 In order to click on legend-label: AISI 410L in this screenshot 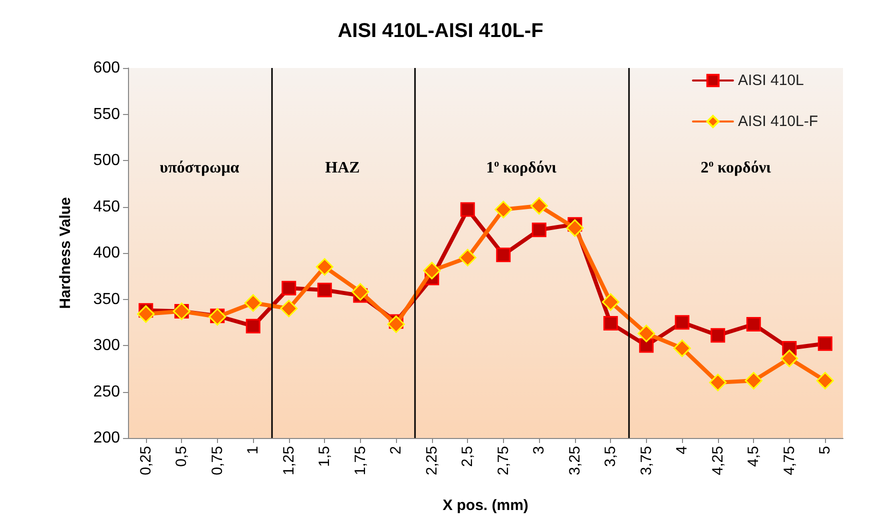, I will do `click(771, 80)`.